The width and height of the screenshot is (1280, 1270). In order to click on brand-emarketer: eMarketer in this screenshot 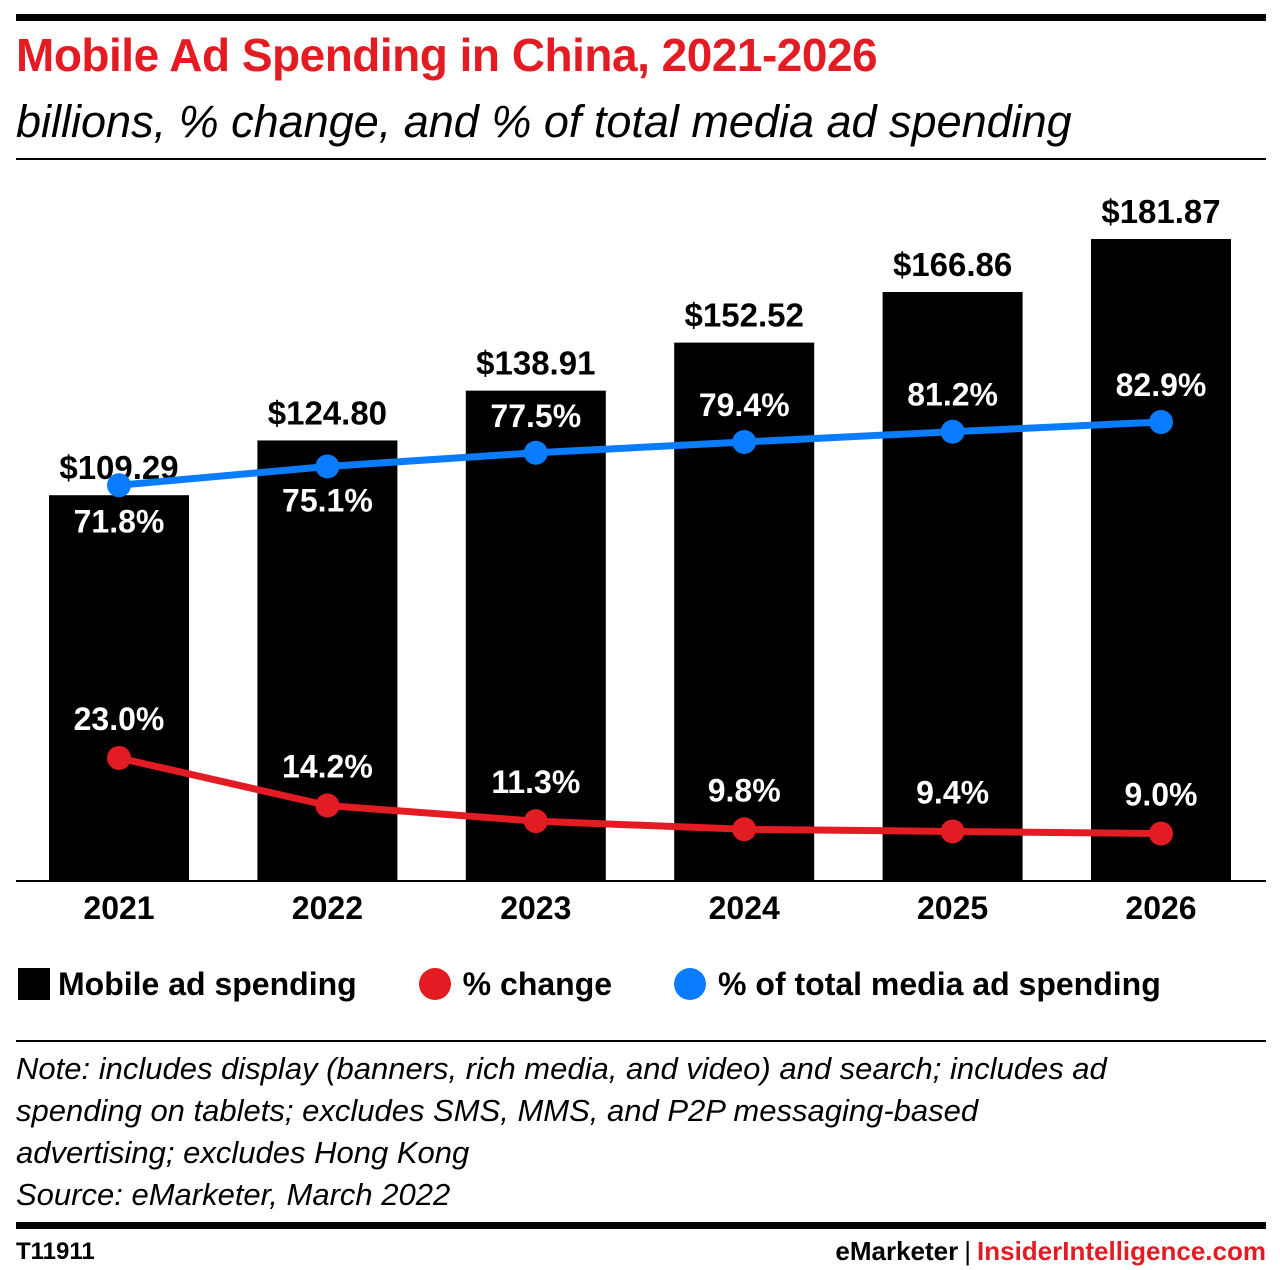, I will do `click(897, 1251)`.